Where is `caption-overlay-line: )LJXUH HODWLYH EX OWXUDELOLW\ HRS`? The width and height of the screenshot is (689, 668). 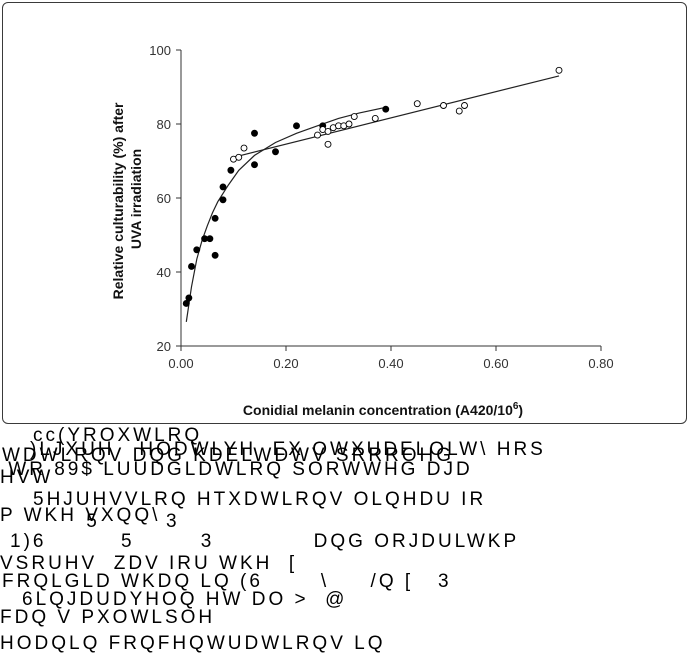
caption-overlay-line: )LJXUH HODWLYH EX OWXUDELOLW\ HRS is located at coordinates (288, 449).